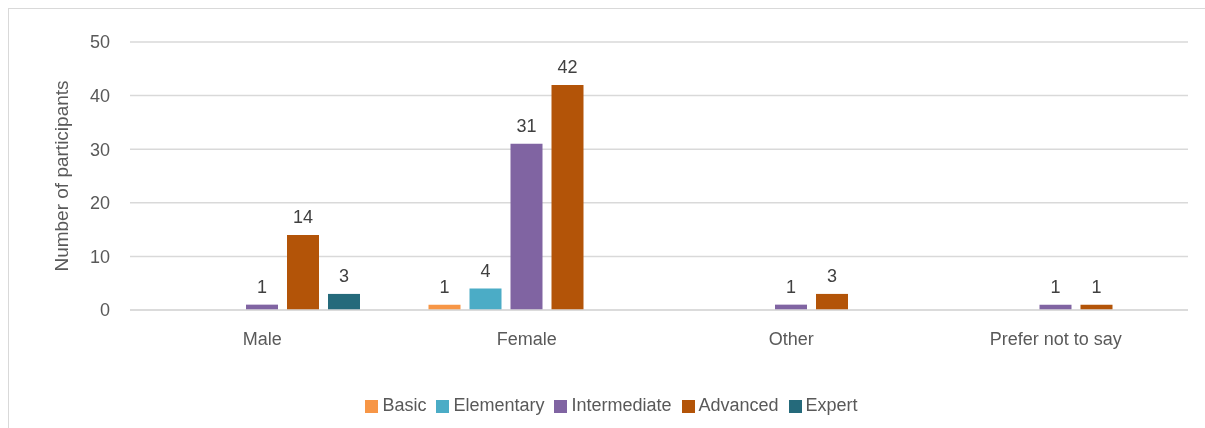 This screenshot has width=1205, height=428. I want to click on data-label: 42, so click(567, 66).